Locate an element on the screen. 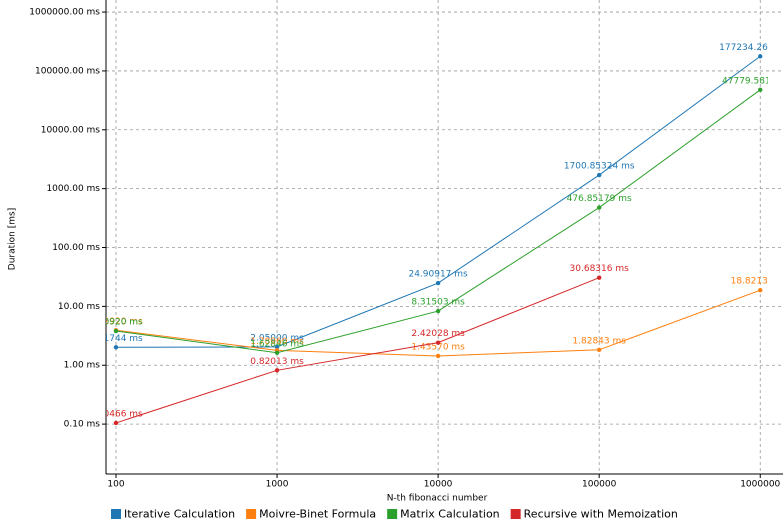 This screenshot has height=524, width=783. x-tick-label: 1000000 is located at coordinates (760, 485).